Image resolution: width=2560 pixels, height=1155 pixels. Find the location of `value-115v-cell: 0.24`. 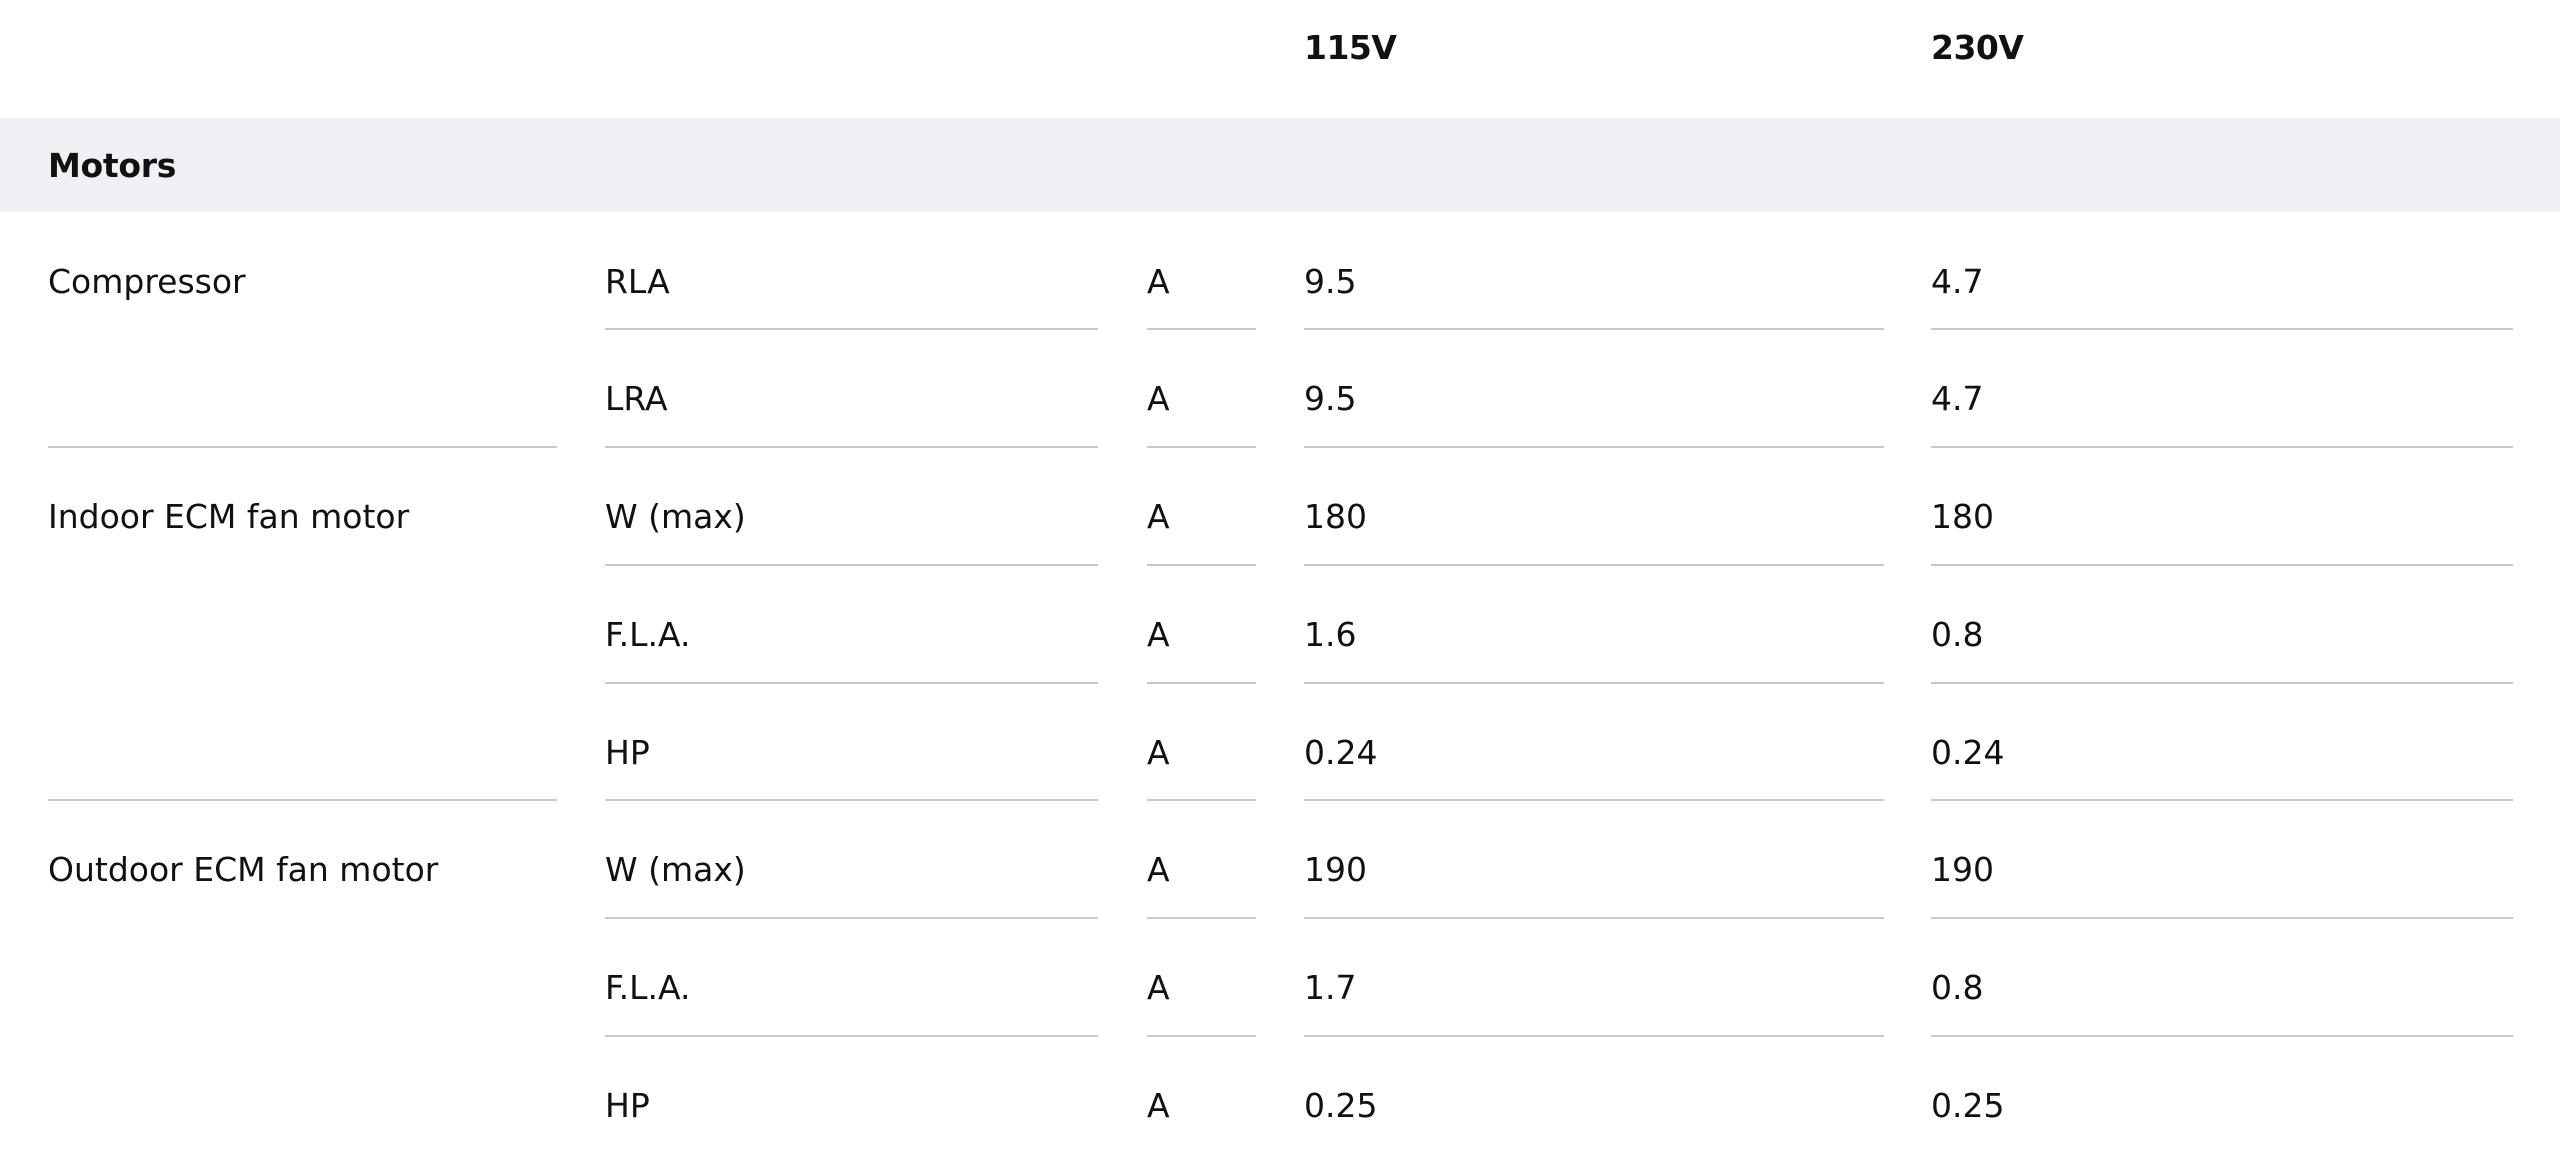

value-115v-cell: 0.24 is located at coordinates (1341, 752).